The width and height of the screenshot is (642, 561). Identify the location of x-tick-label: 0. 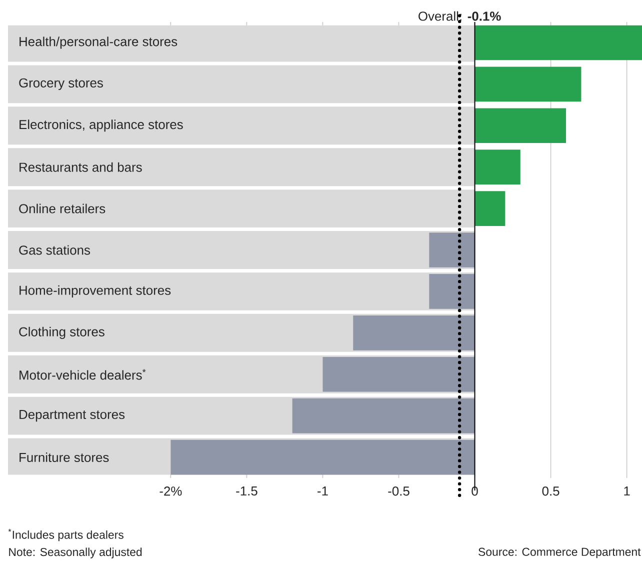
(475, 491).